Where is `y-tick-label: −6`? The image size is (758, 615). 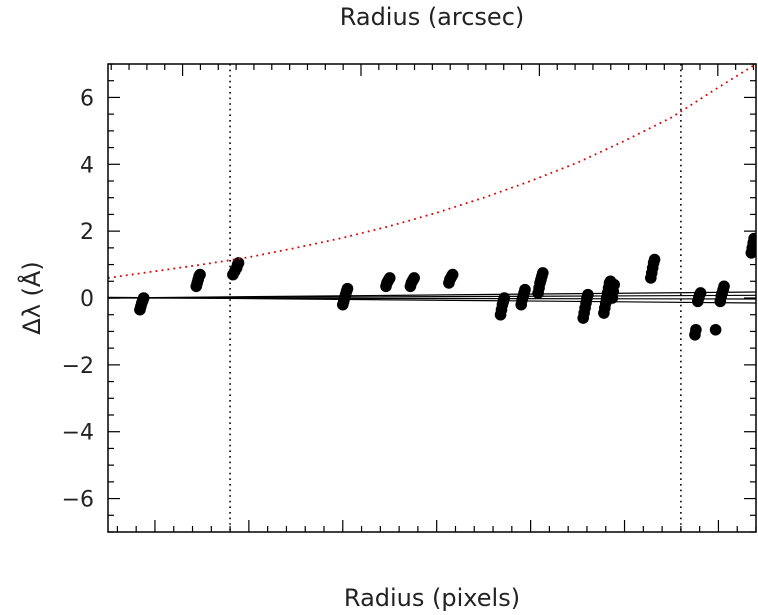 y-tick-label: −6 is located at coordinates (78, 500).